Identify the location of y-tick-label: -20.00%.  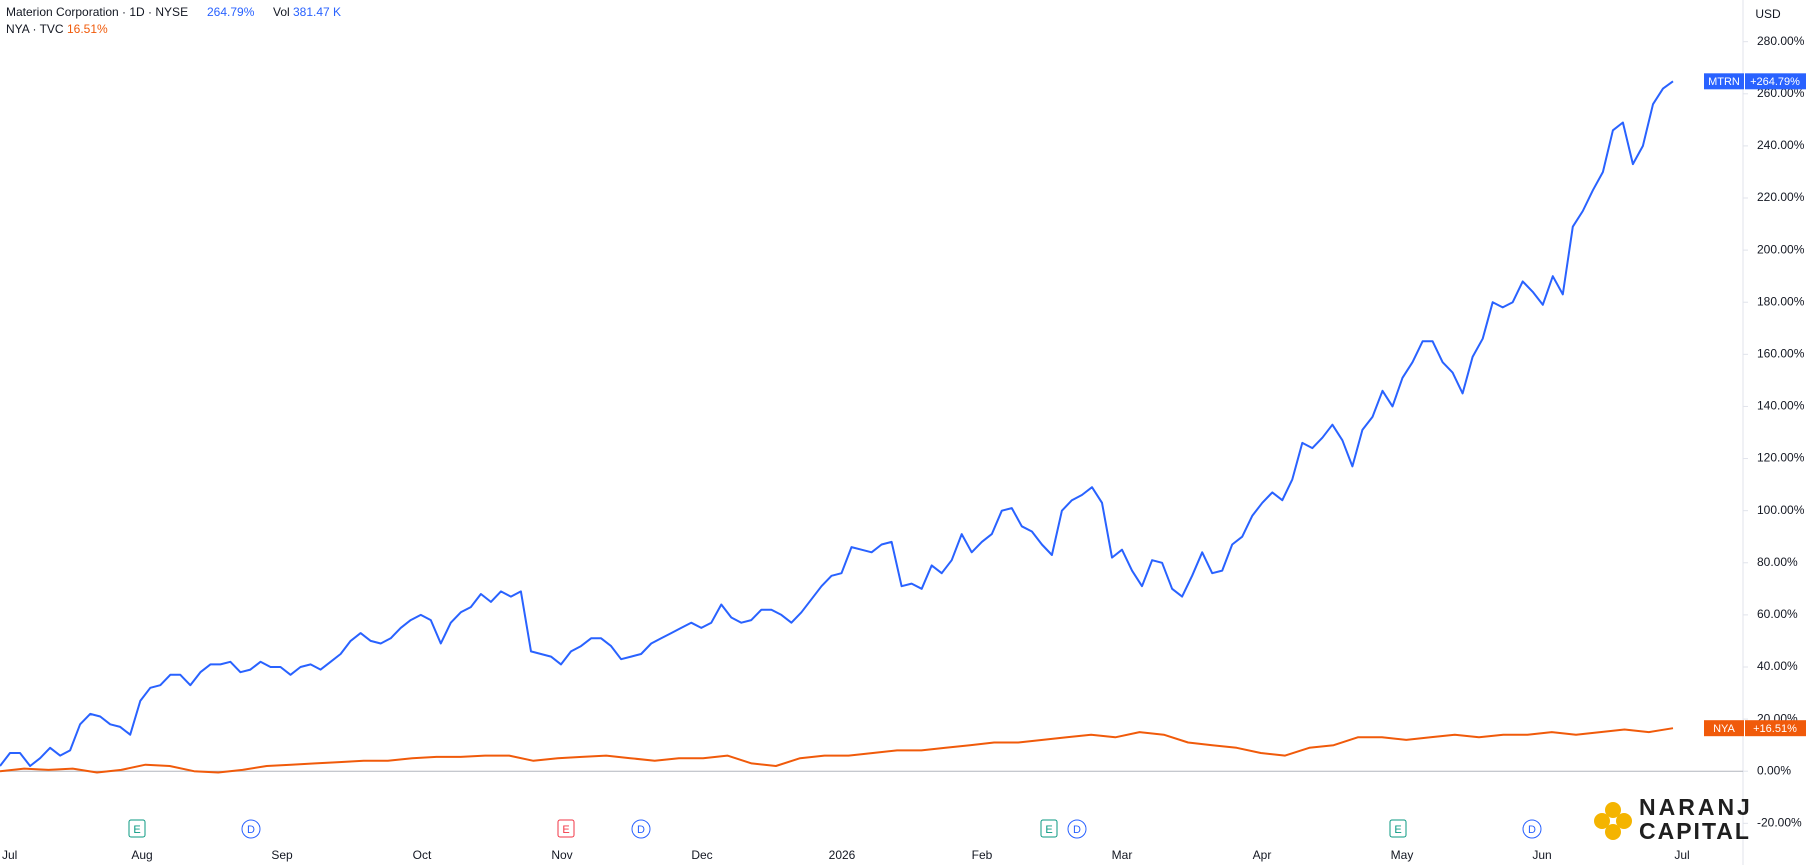
(1779, 822).